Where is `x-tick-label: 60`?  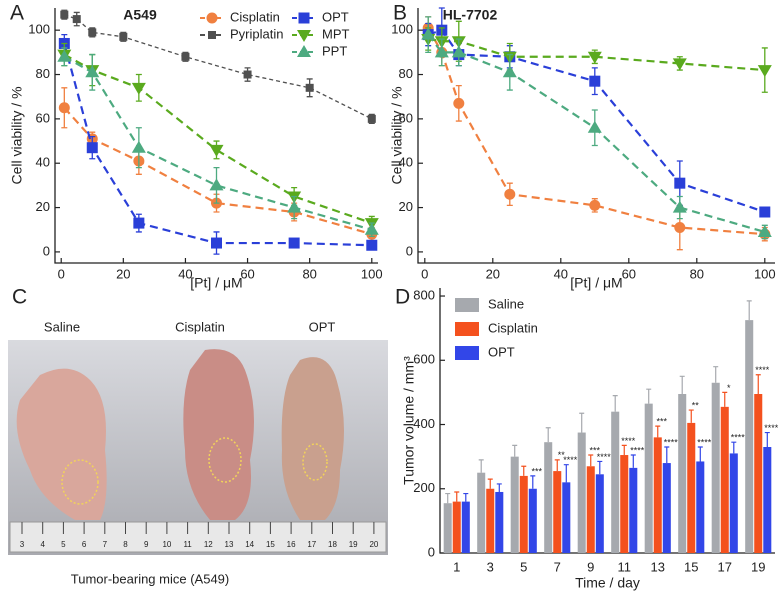
x-tick-label: 60 is located at coordinates (247, 273).